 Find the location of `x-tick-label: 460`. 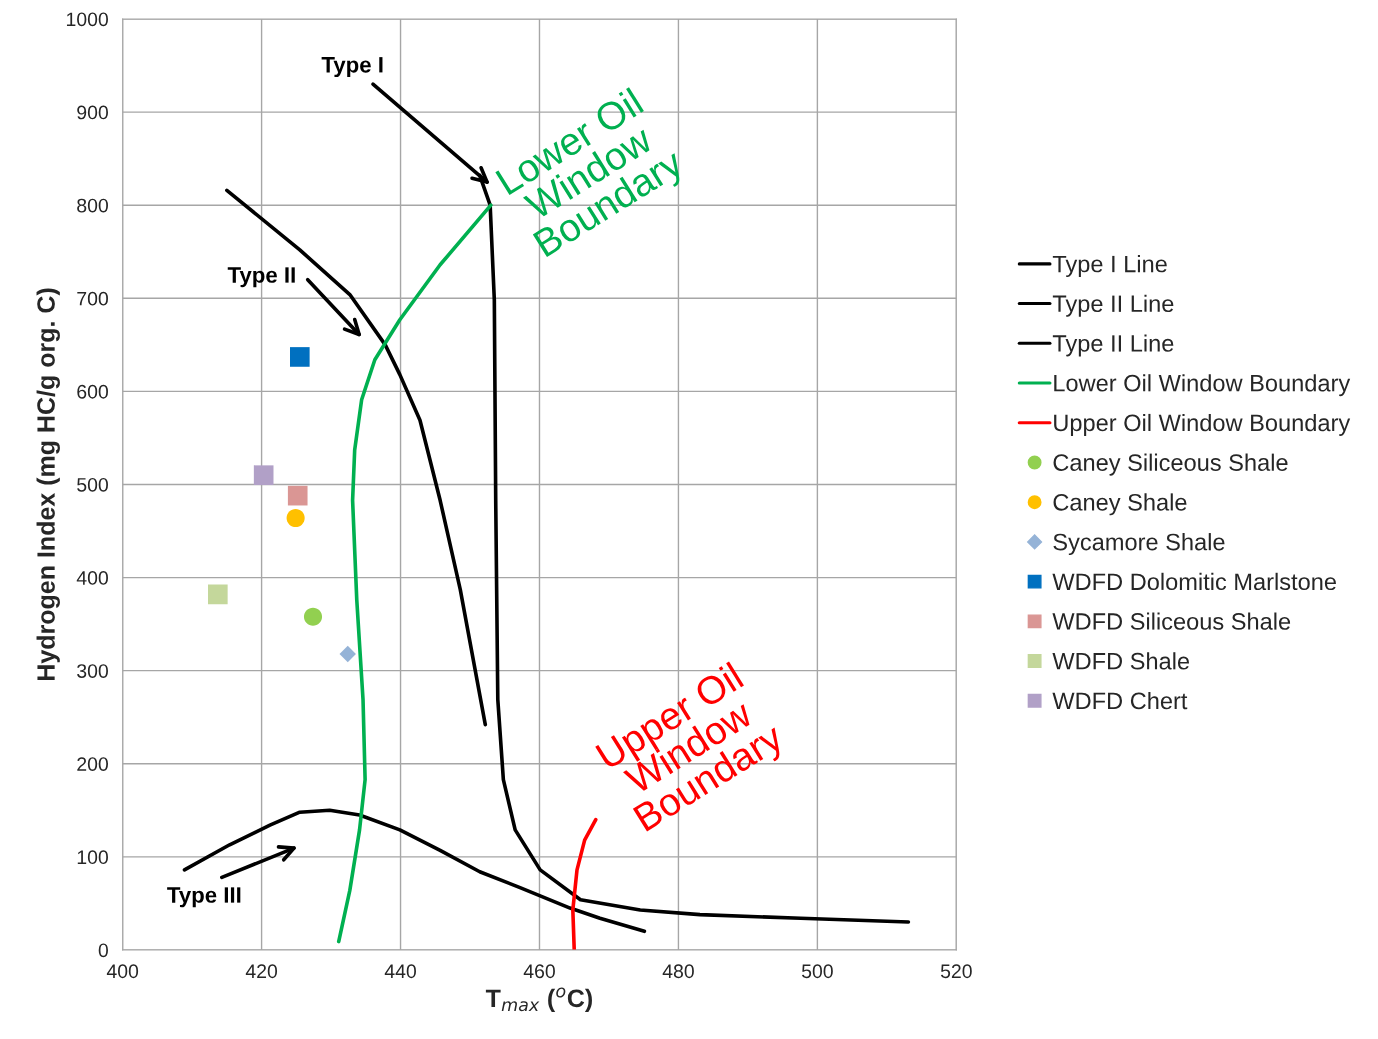

x-tick-label: 460 is located at coordinates (539, 971).